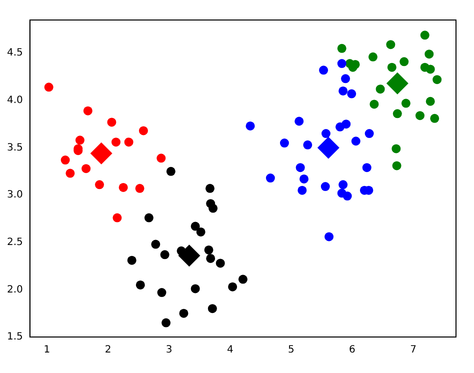 This screenshot has width=474, height=373. Describe the element at coordinates (47, 350) in the screenshot. I see `x-tick-label: 1` at that location.